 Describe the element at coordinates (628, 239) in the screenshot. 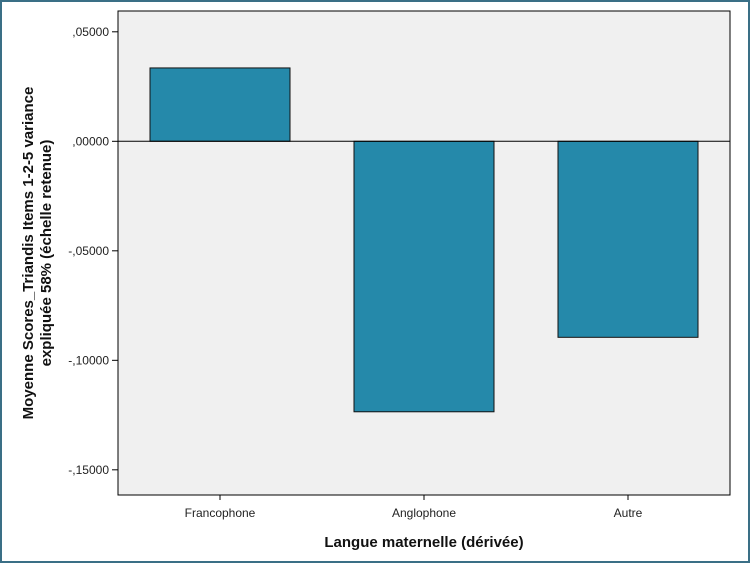

I see `bar-autre` at that location.